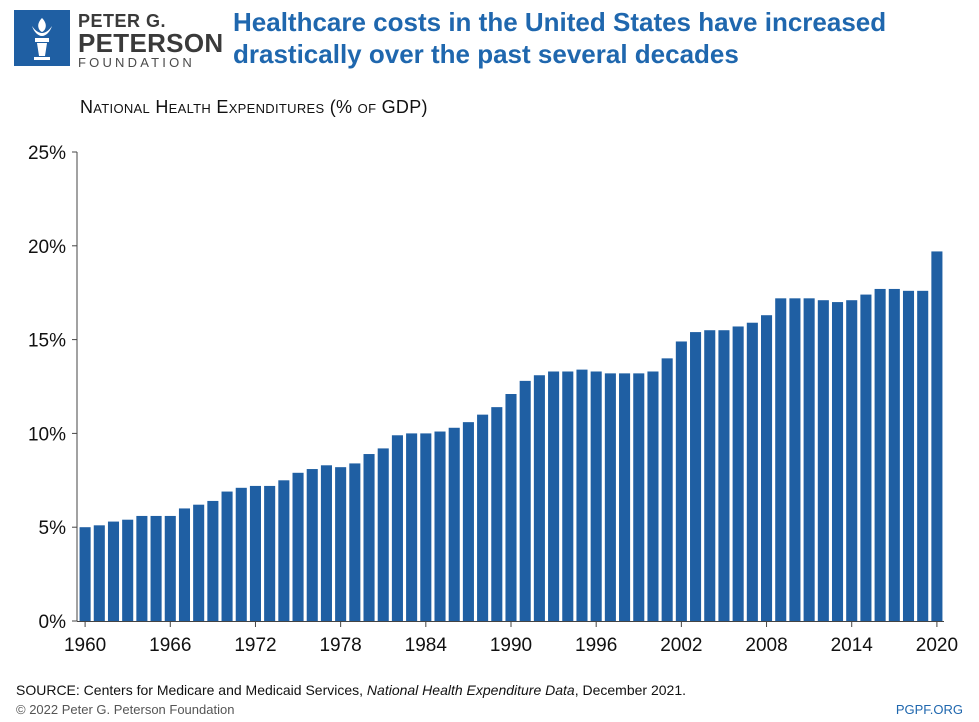 The image size is (979, 722). What do you see at coordinates (630, 690) in the screenshot?
I see `source-suffix: , December 2021.` at bounding box center [630, 690].